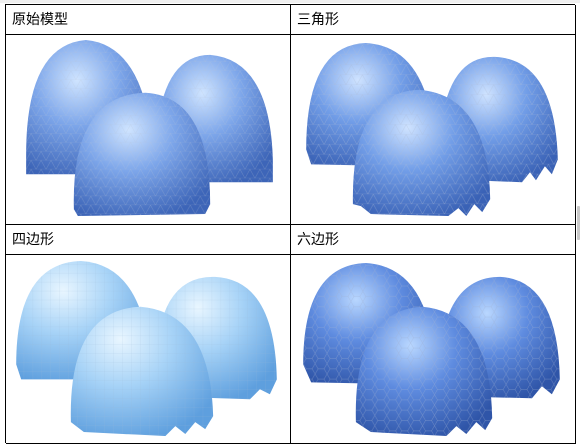  I want to click on window-top-edge, so click(290, 1).